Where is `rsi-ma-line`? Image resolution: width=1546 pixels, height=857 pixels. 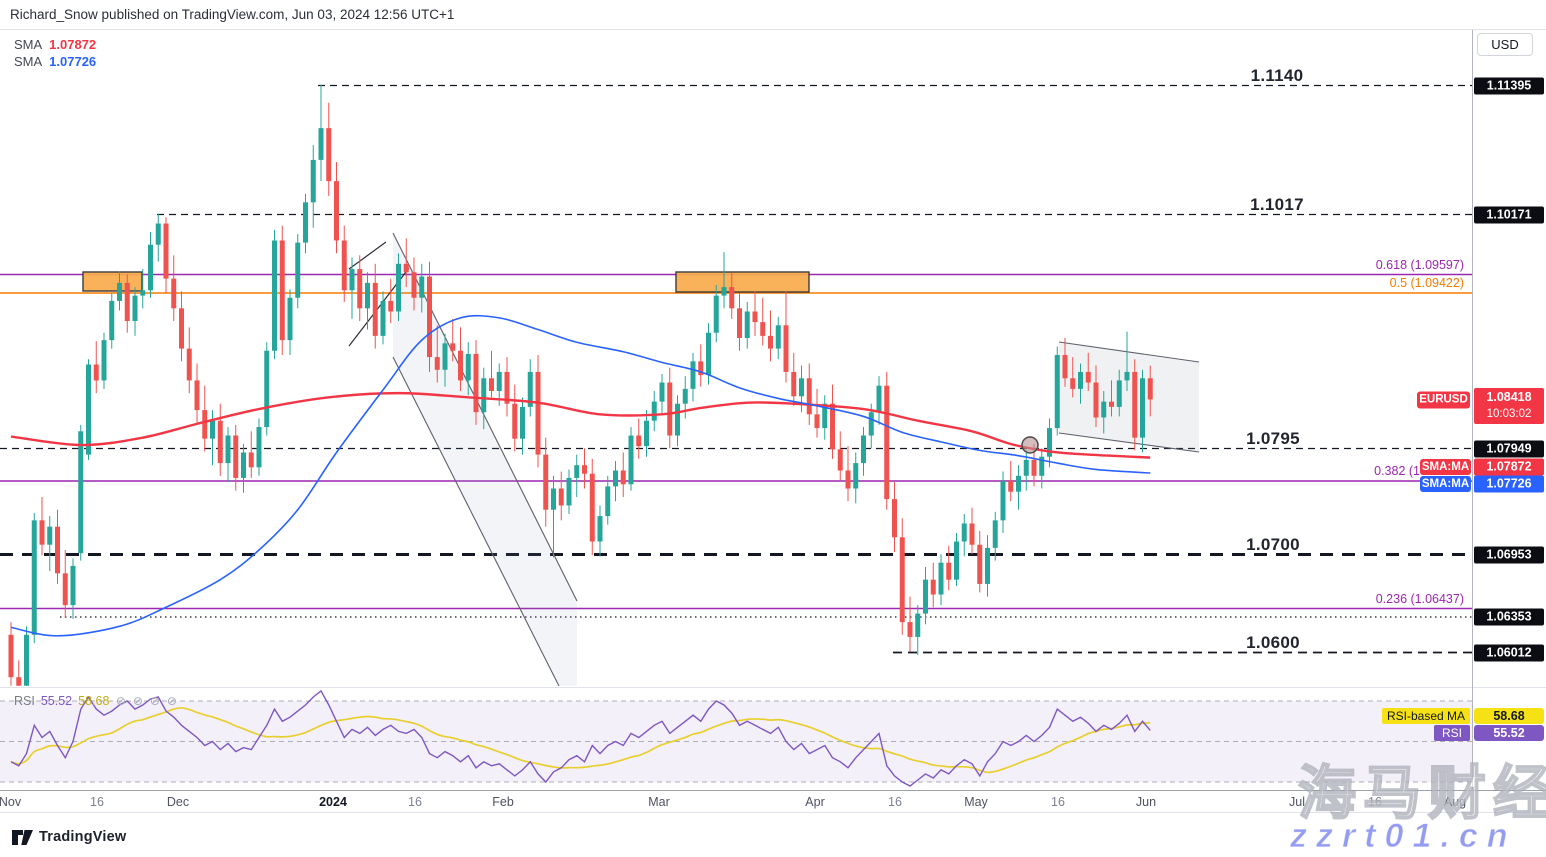
rsi-ma-line is located at coordinates (580, 740).